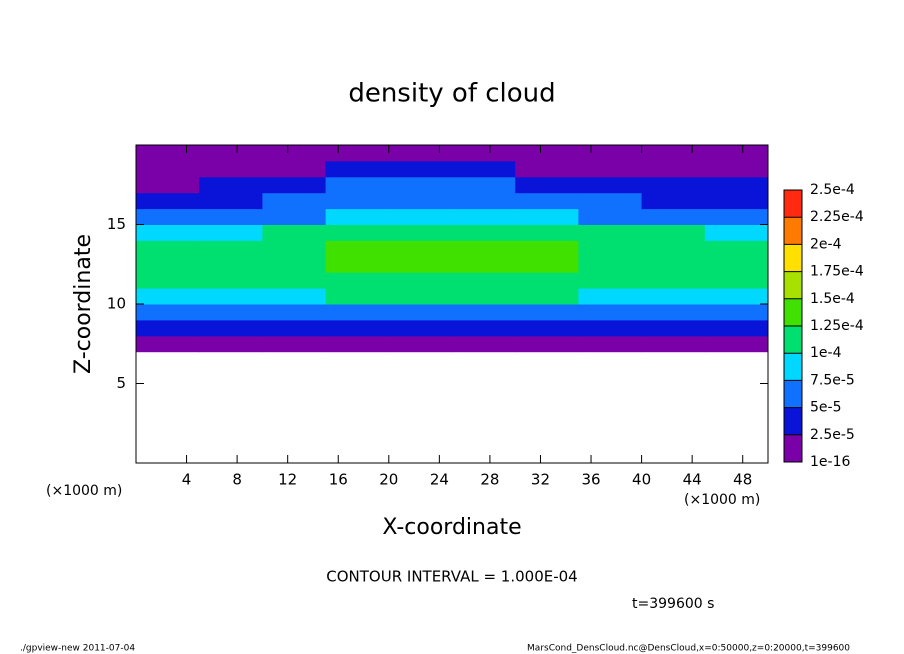 The image size is (904, 654). Describe the element at coordinates (439, 480) in the screenshot. I see `x-tick-label: 24` at that location.